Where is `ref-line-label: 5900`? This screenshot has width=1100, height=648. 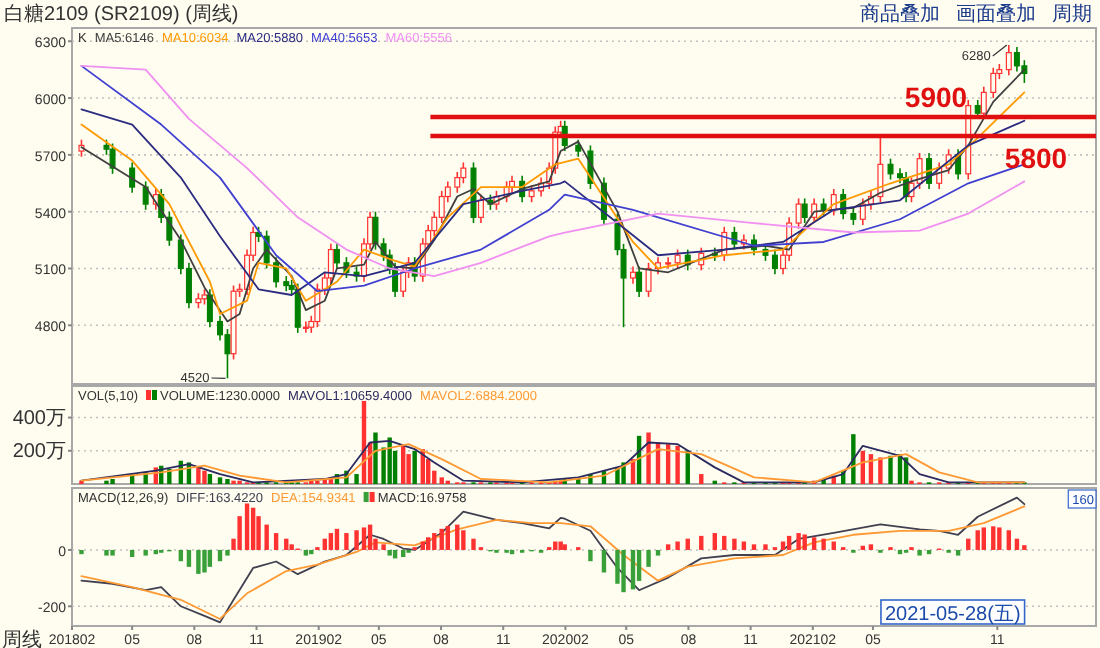
ref-line-label: 5900 is located at coordinates (936, 97).